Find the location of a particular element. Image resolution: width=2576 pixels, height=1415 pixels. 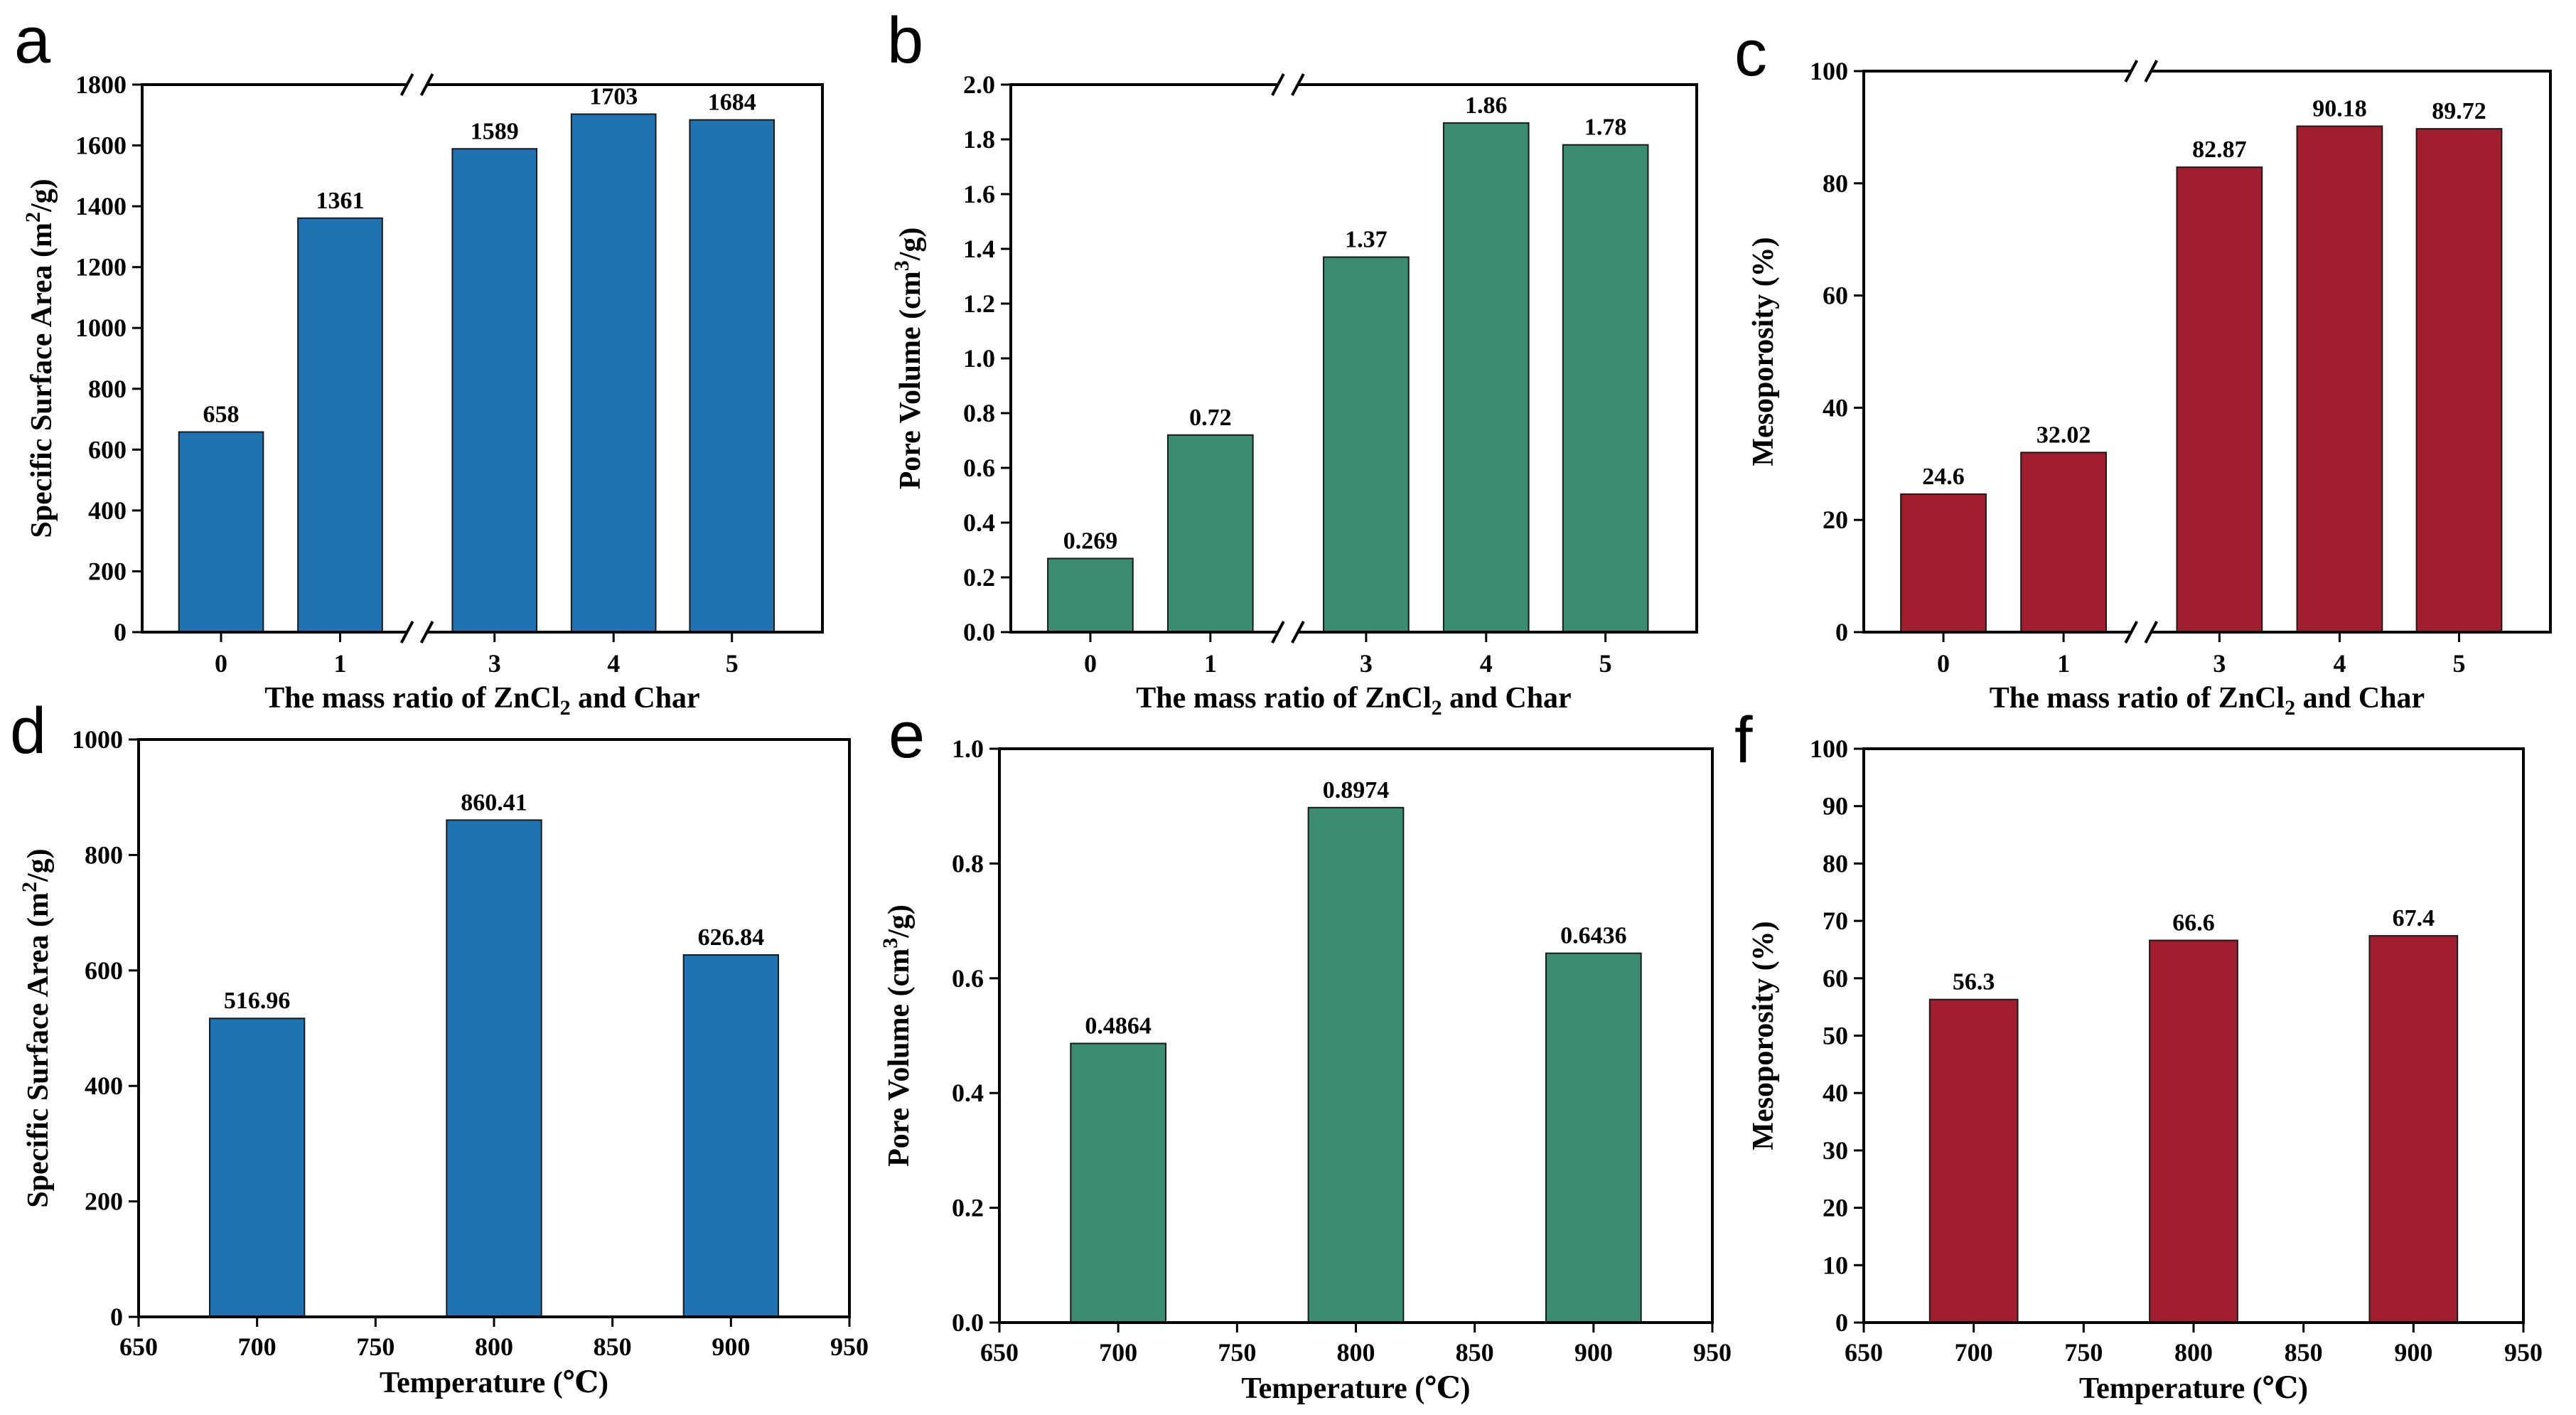

axes-frame is located at coordinates (2207, 352).